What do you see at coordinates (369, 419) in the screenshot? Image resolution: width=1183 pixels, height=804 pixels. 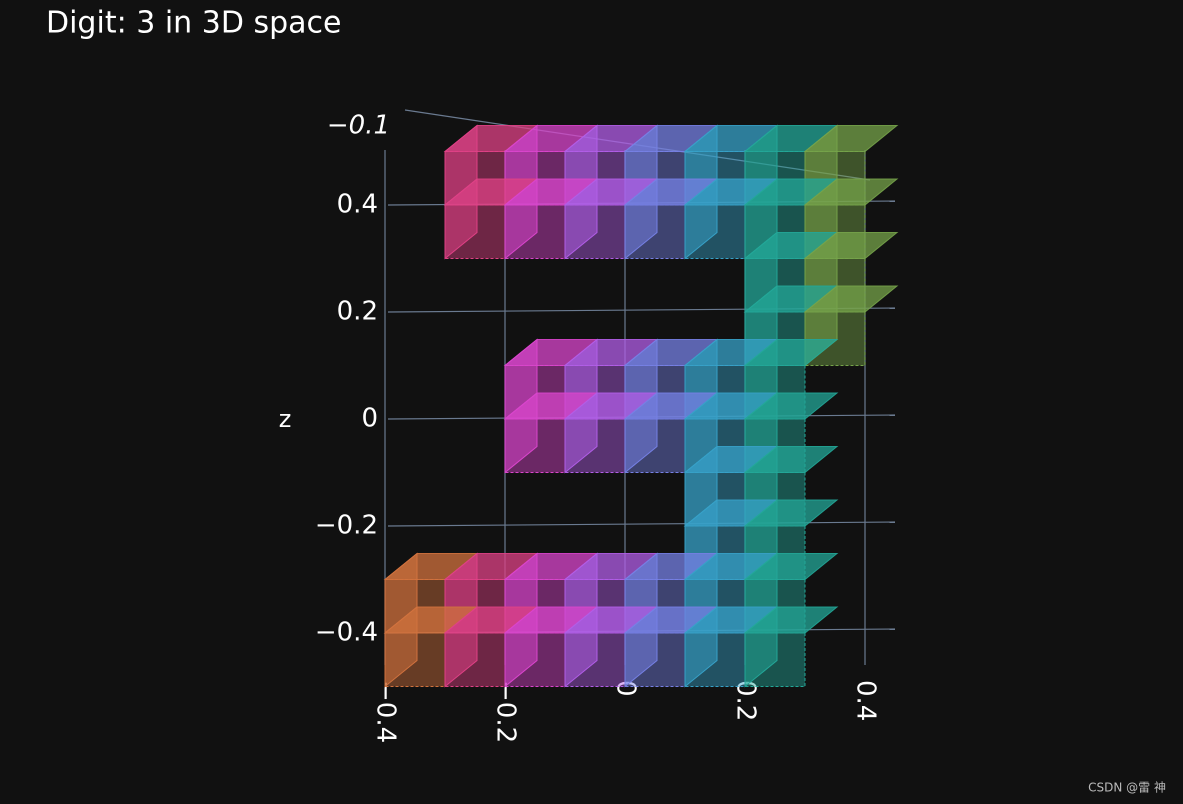 I see `z-tick-label: 0` at bounding box center [369, 419].